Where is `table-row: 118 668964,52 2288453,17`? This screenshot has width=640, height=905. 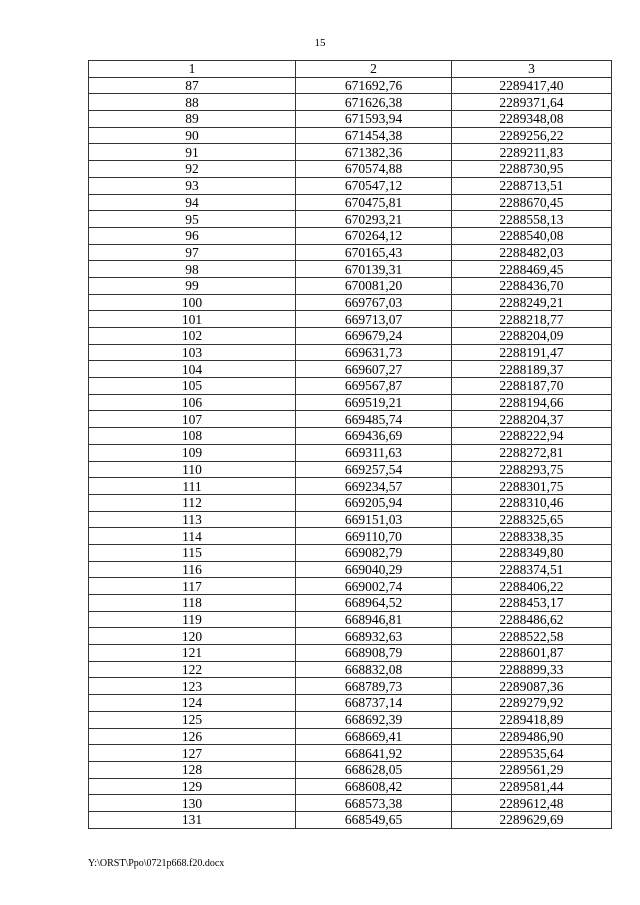 table-row: 118 668964,52 2288453,17 is located at coordinates (350, 603).